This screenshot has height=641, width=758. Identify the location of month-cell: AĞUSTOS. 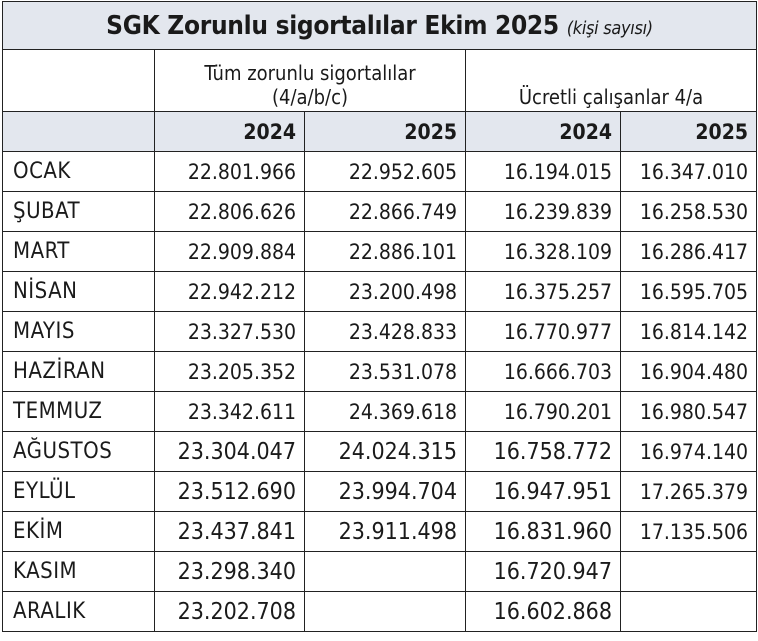
(78, 451).